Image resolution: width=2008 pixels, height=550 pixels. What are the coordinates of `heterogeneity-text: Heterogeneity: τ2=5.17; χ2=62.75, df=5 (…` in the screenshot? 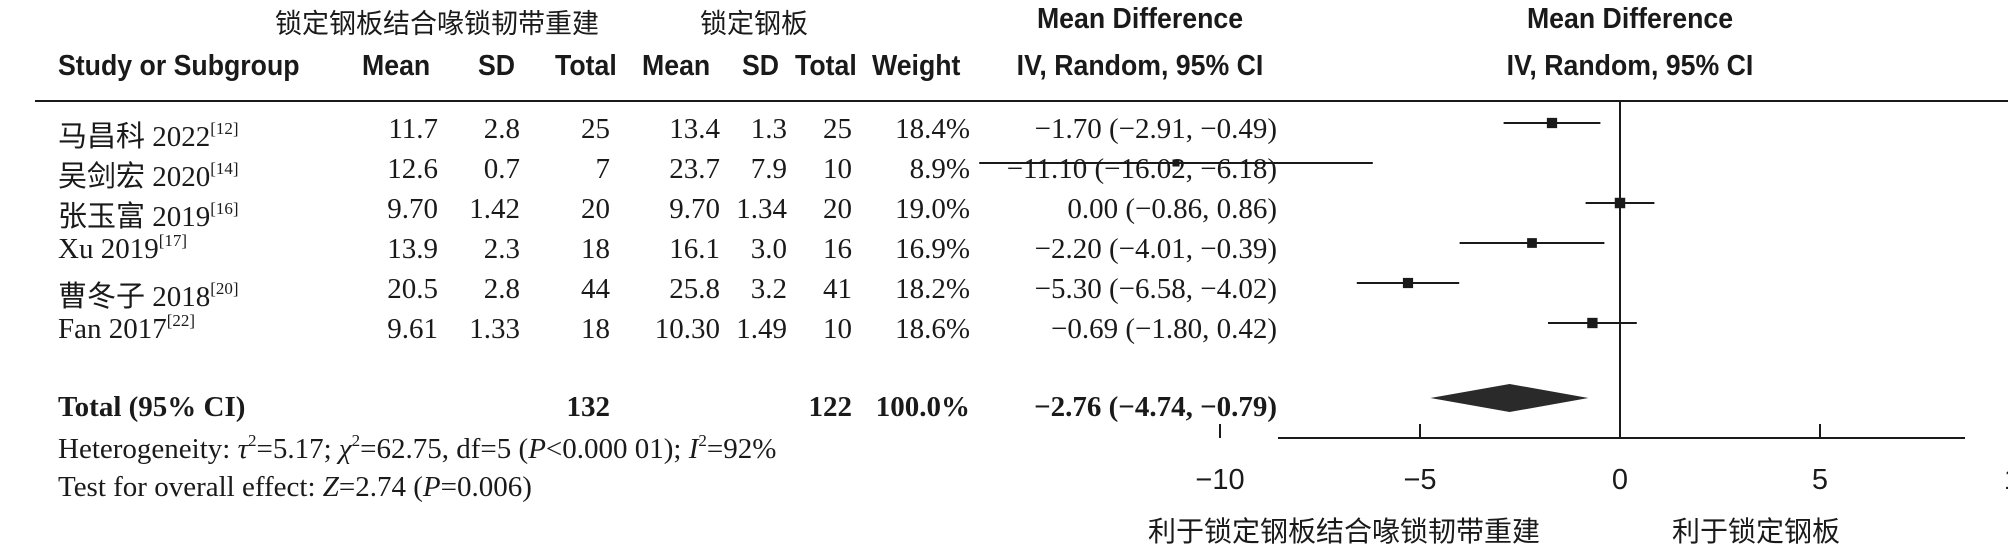 It's located at (417, 448).